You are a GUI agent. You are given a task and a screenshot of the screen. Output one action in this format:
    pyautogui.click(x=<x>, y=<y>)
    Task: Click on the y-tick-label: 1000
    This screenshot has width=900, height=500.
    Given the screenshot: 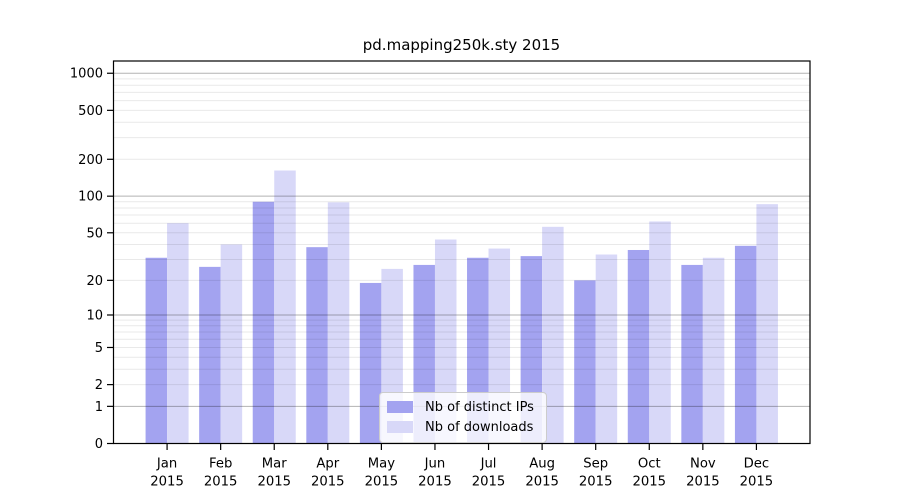 What is the action you would take?
    pyautogui.click(x=86, y=74)
    